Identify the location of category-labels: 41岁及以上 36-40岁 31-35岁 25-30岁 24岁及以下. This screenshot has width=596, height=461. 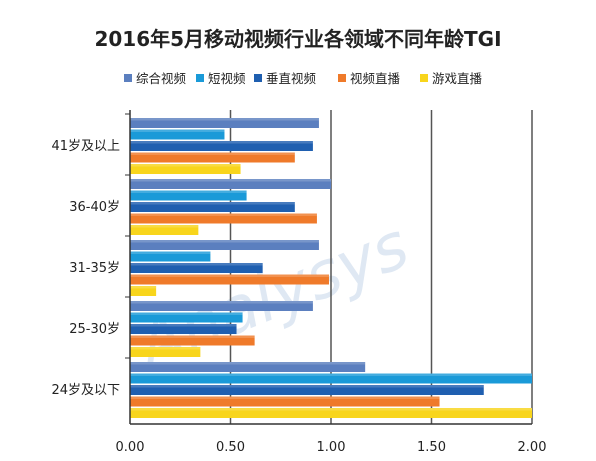
(85, 268).